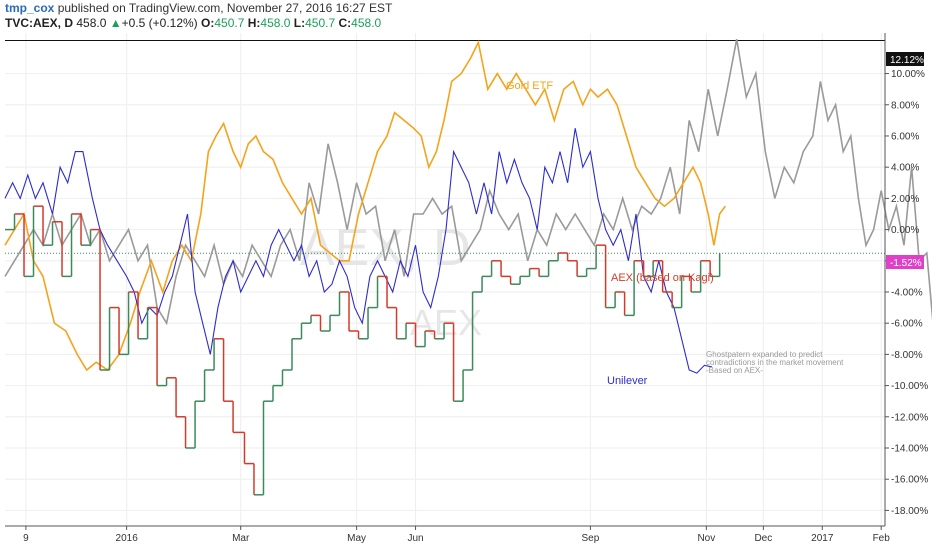 This screenshot has width=932, height=550. I want to click on x-tick-label: Mar, so click(241, 538).